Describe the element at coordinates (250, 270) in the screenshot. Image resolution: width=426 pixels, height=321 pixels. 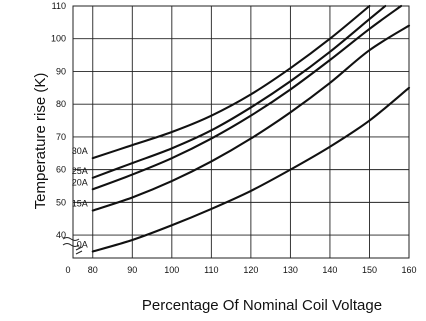
I see `x-tick-label: 120` at that location.